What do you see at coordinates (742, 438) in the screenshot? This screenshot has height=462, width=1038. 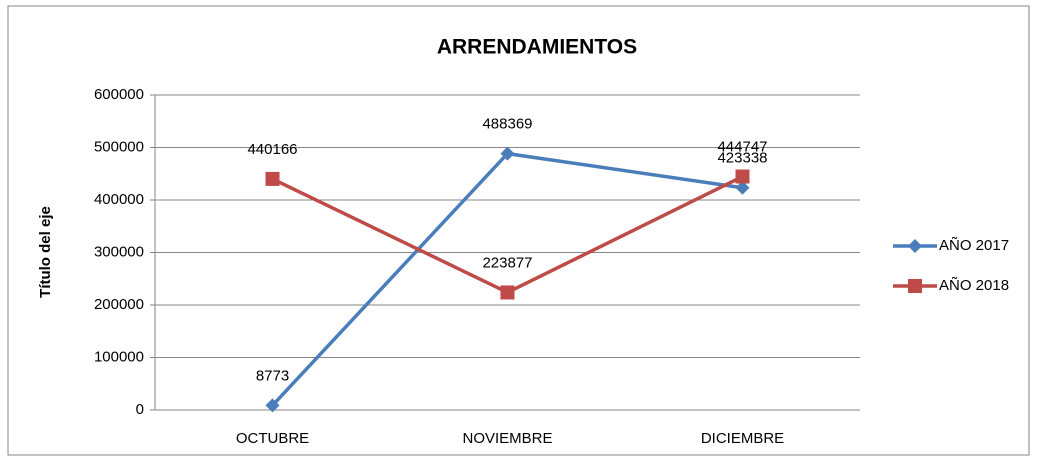 I see `x-tick-label: DICIEMBRE` at bounding box center [742, 438].